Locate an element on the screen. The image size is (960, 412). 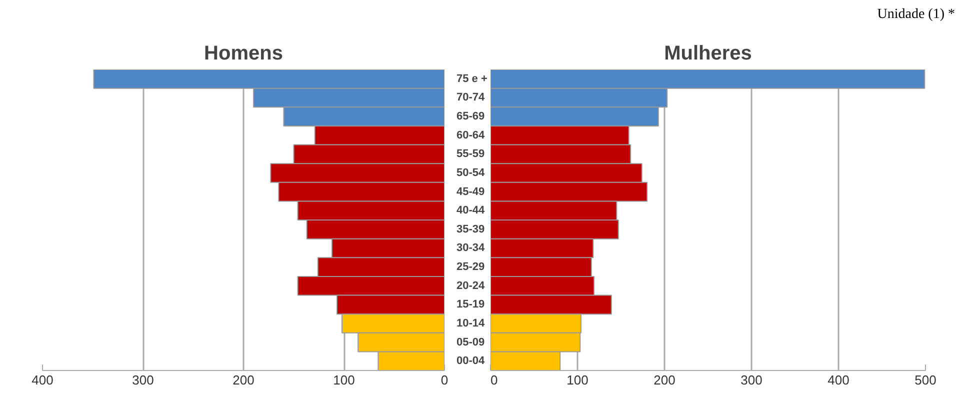
y-tick-label: 05-09 is located at coordinates (470, 342).